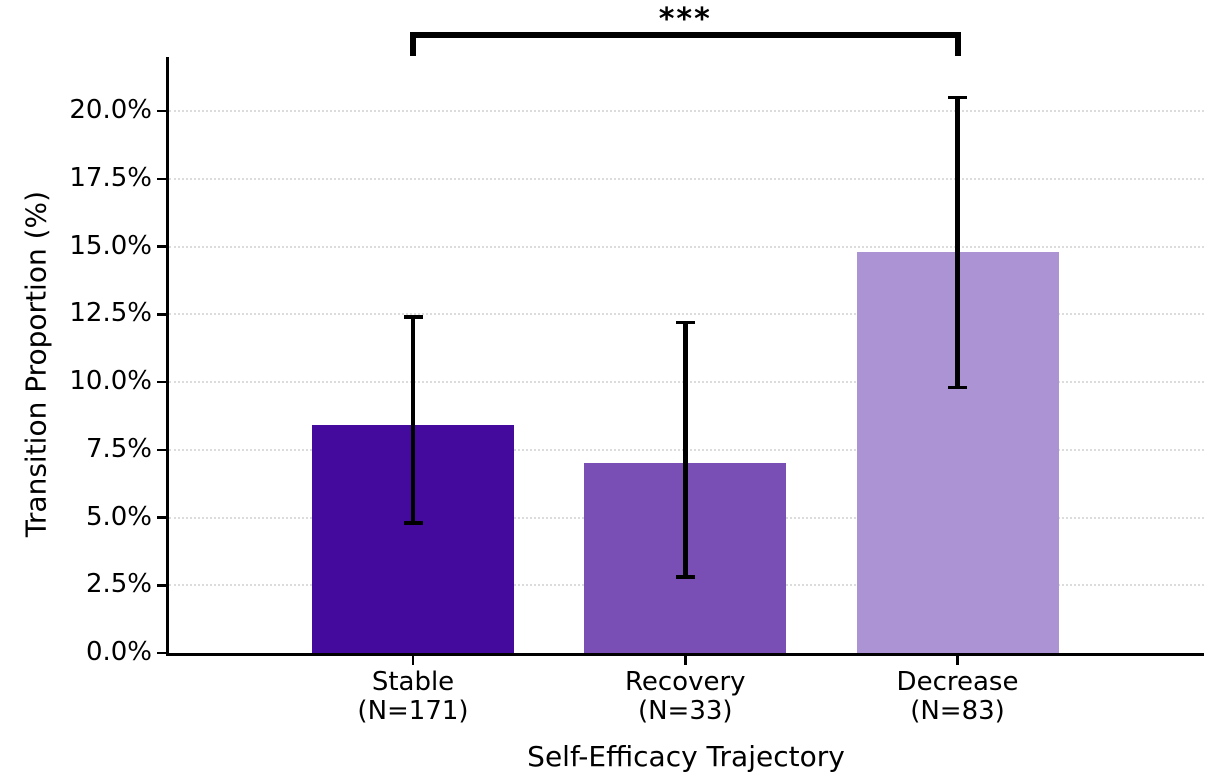  Describe the element at coordinates (110, 110) in the screenshot. I see `y-tick-label: 20.0%` at that location.